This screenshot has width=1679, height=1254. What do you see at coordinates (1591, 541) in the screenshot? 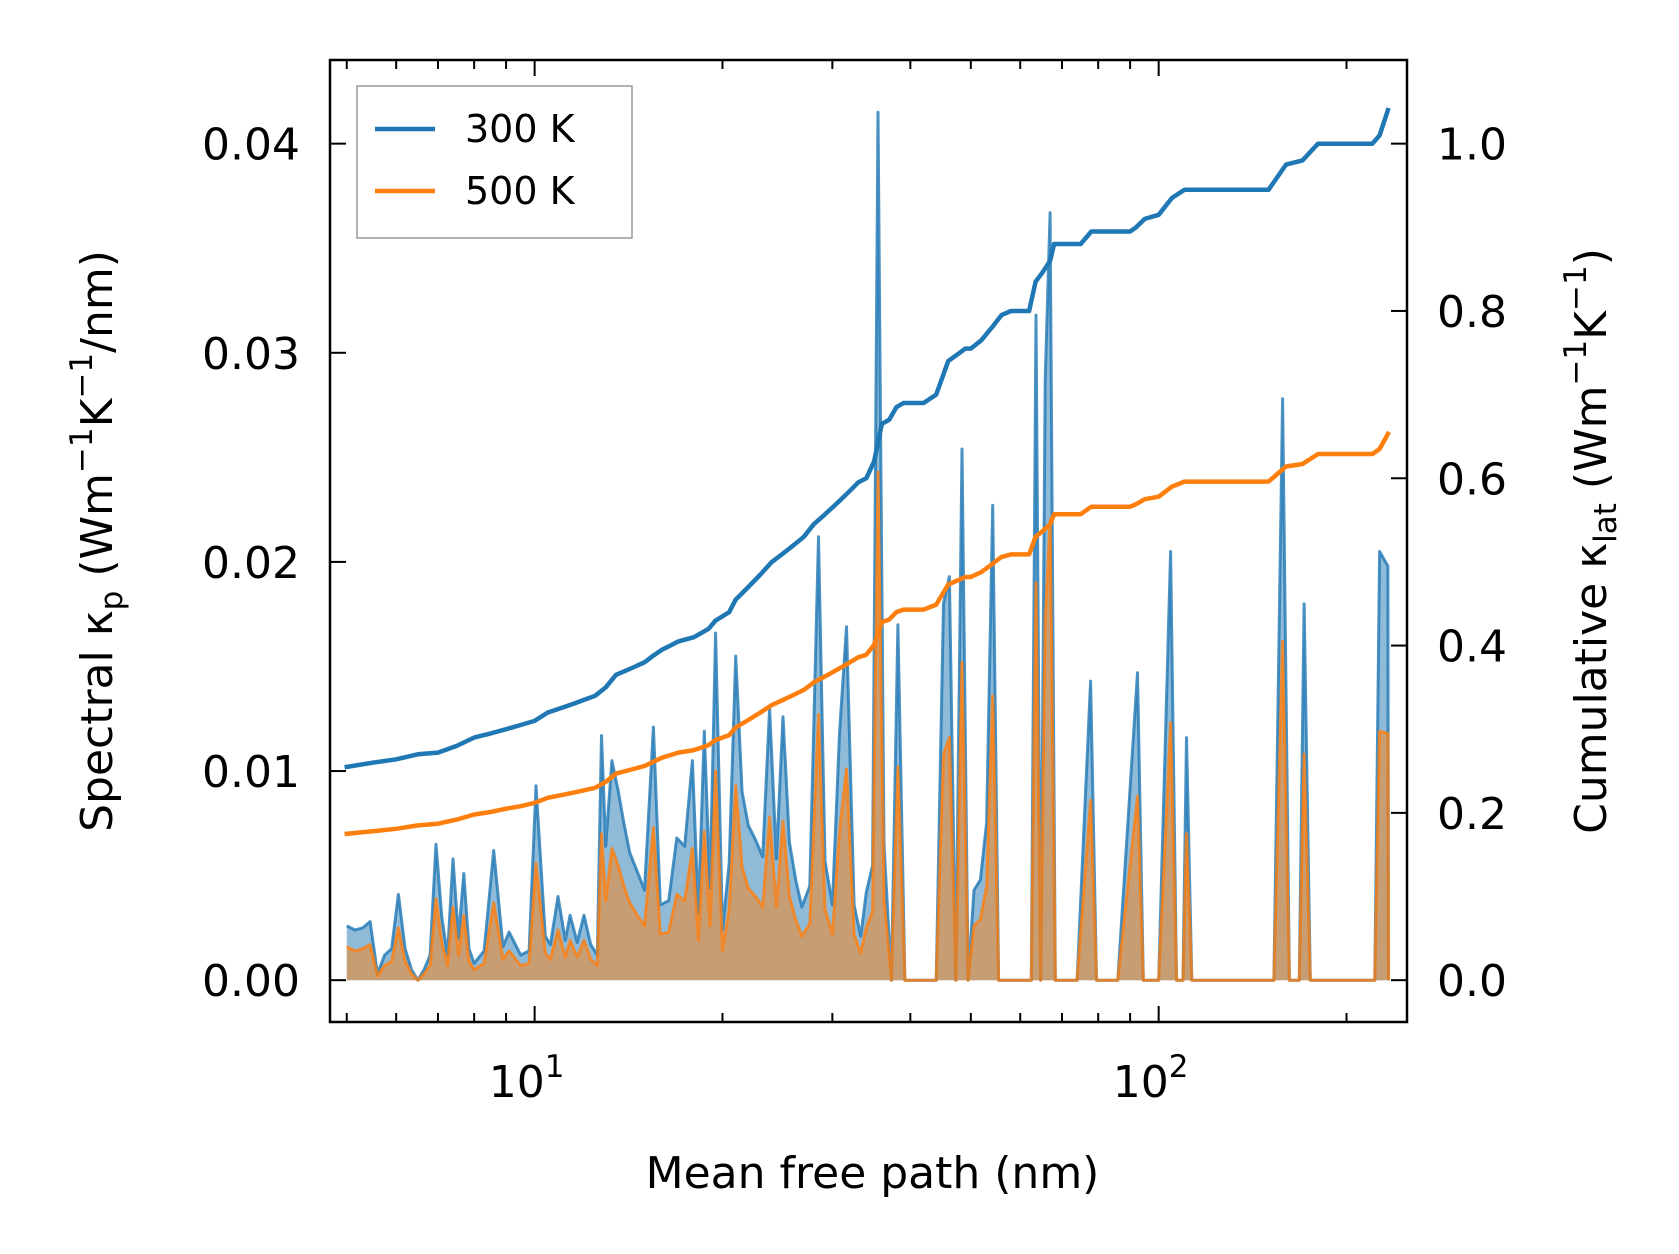
I see `y-right-axis-title: Cumulative κlat (Wm−1K−1)` at bounding box center [1591, 541].